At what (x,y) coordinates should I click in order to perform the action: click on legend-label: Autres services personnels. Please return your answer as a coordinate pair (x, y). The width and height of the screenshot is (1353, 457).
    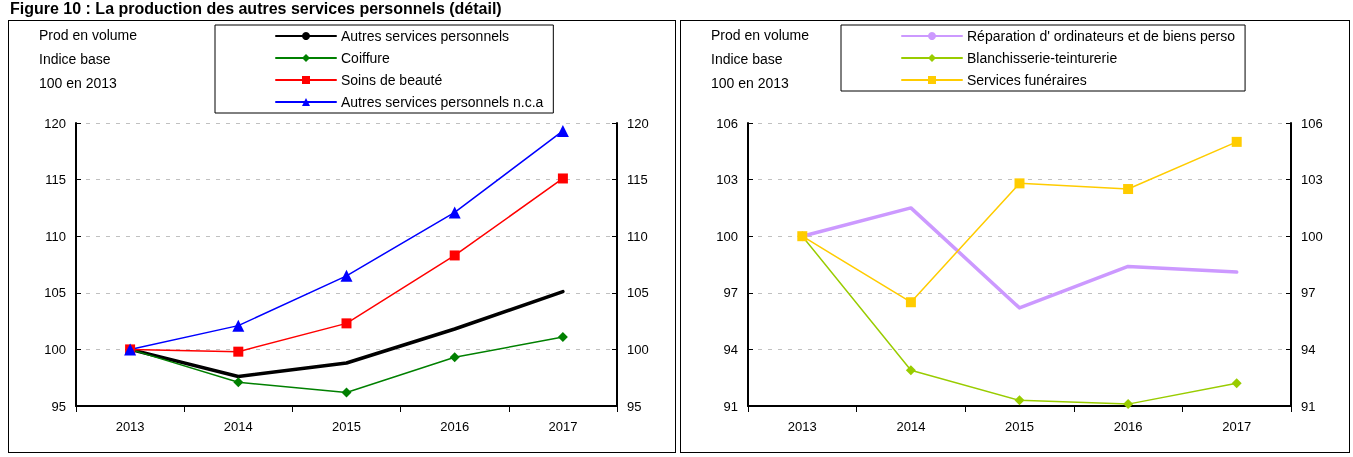
    Looking at the image, I should click on (425, 36).